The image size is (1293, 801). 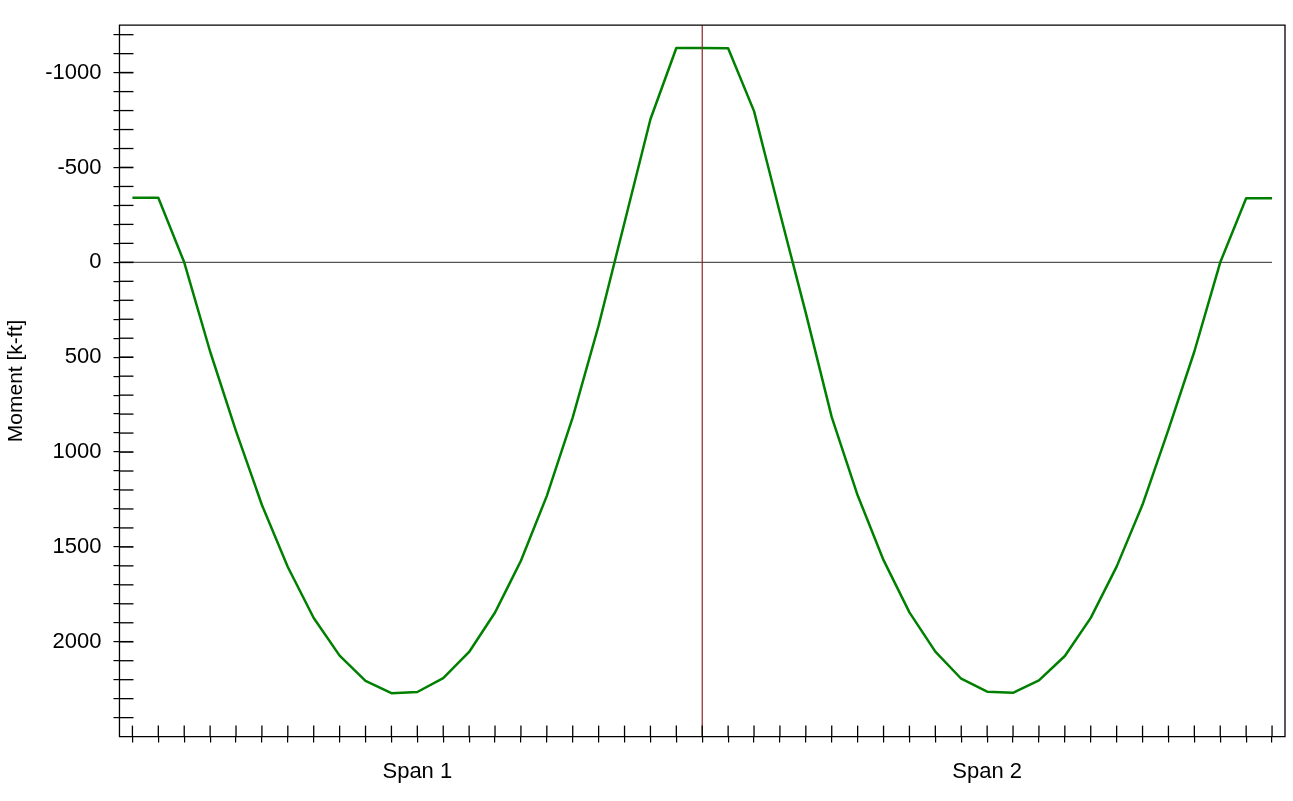 What do you see at coordinates (987, 770) in the screenshot?
I see `x-tick-label: Span 2` at bounding box center [987, 770].